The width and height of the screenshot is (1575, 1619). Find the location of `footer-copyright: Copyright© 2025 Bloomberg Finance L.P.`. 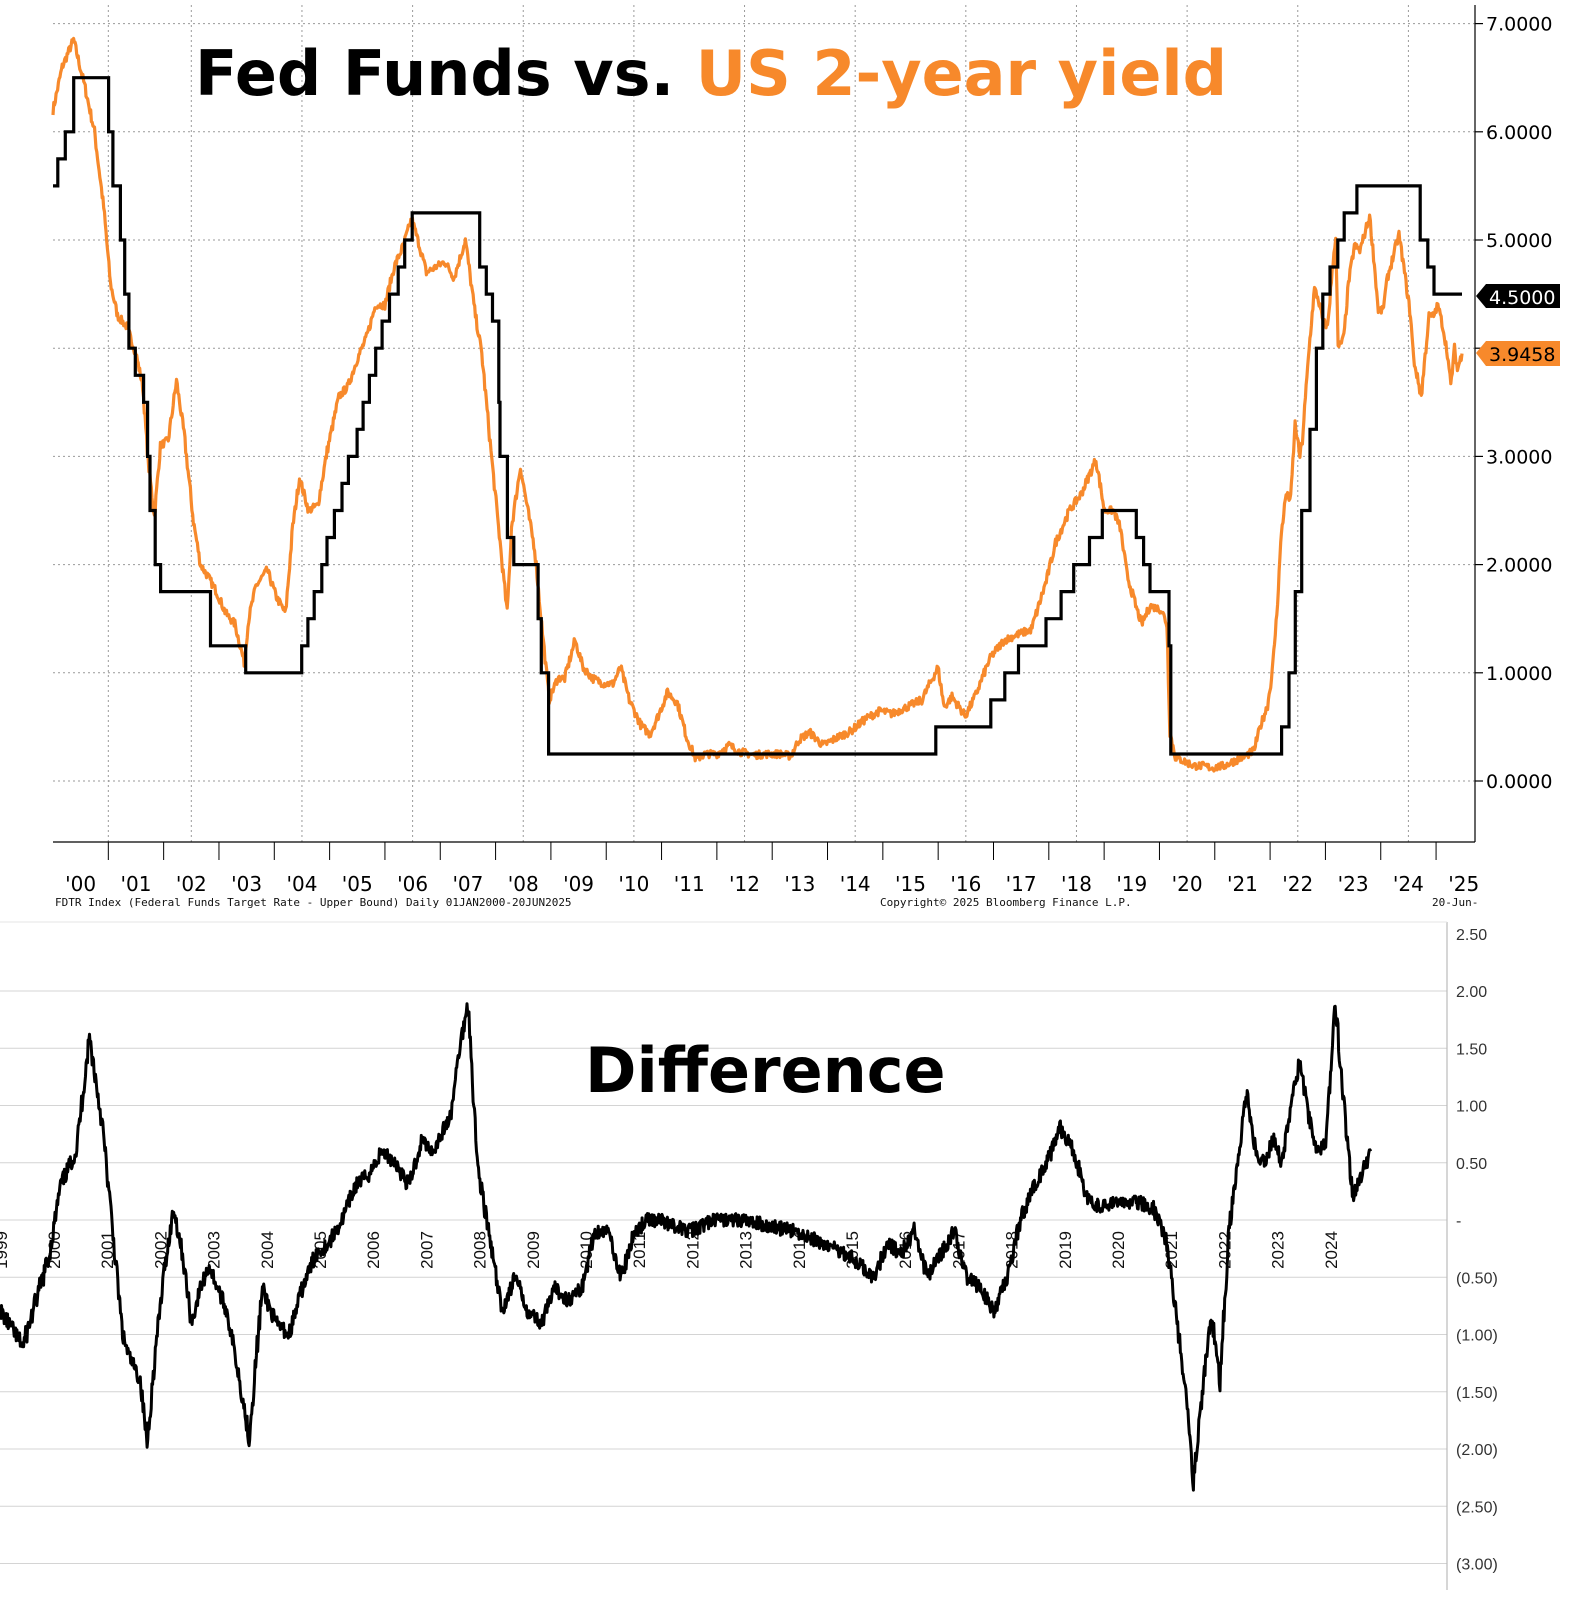

footer-copyright: Copyright© 2025 Bloomberg Finance L.P. is located at coordinates (1006, 902).